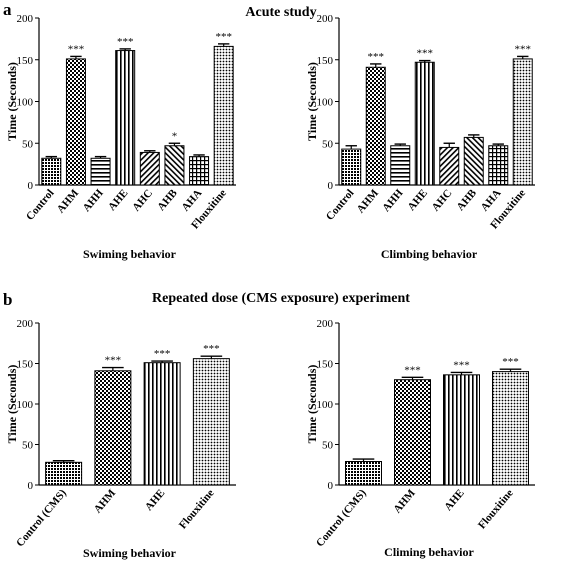 This screenshot has height=569, width=565. Describe the element at coordinates (7, 299) in the screenshot. I see `panel-letter-b: b` at that location.